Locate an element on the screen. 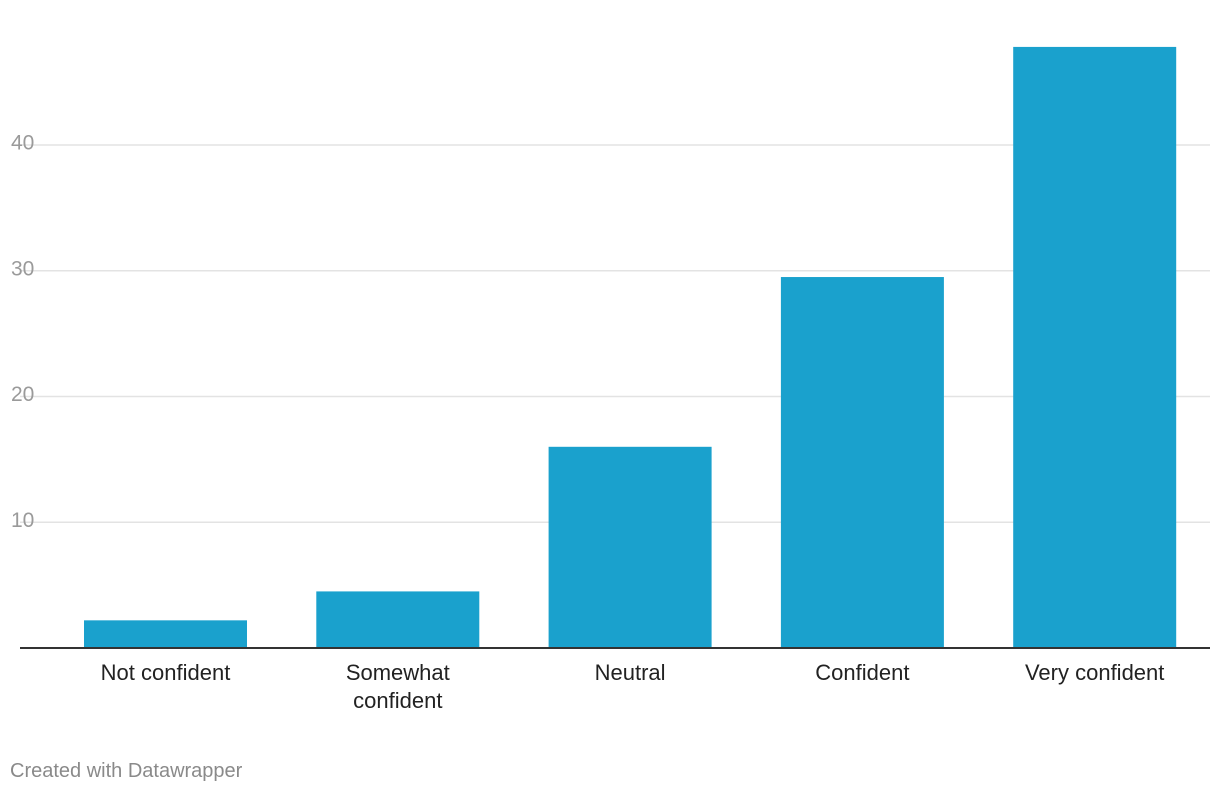  x-tick-label-line: Confident is located at coordinates (862, 672).